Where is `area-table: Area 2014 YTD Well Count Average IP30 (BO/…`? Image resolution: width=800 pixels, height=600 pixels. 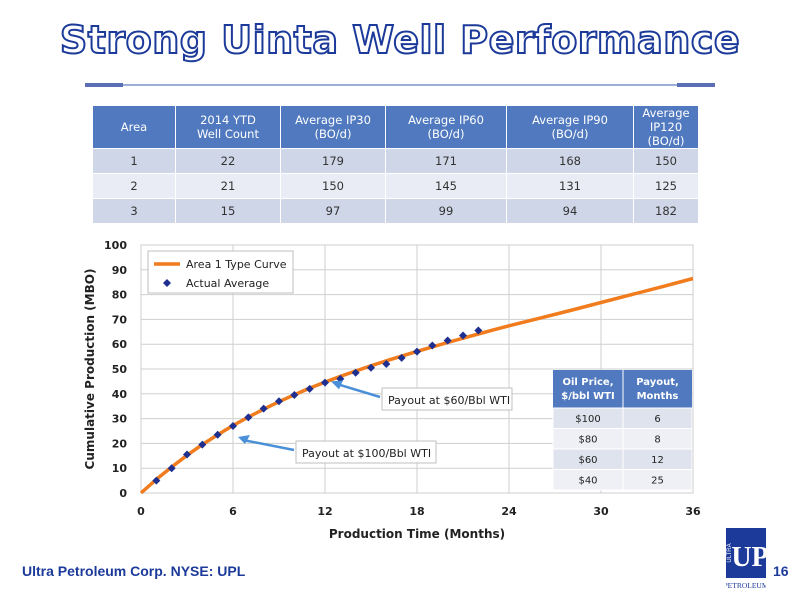
area-table: Area 2014 YTD Well Count Average IP30 (BO/… is located at coordinates (396, 164).